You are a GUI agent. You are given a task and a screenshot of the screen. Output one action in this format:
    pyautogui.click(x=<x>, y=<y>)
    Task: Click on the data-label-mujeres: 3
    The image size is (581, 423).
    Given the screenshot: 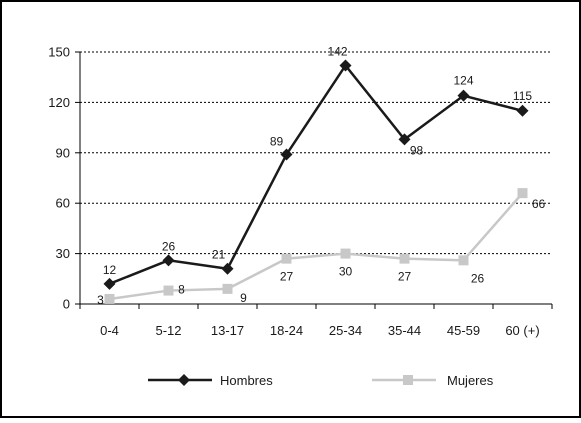 What is the action you would take?
    pyautogui.click(x=100, y=300)
    